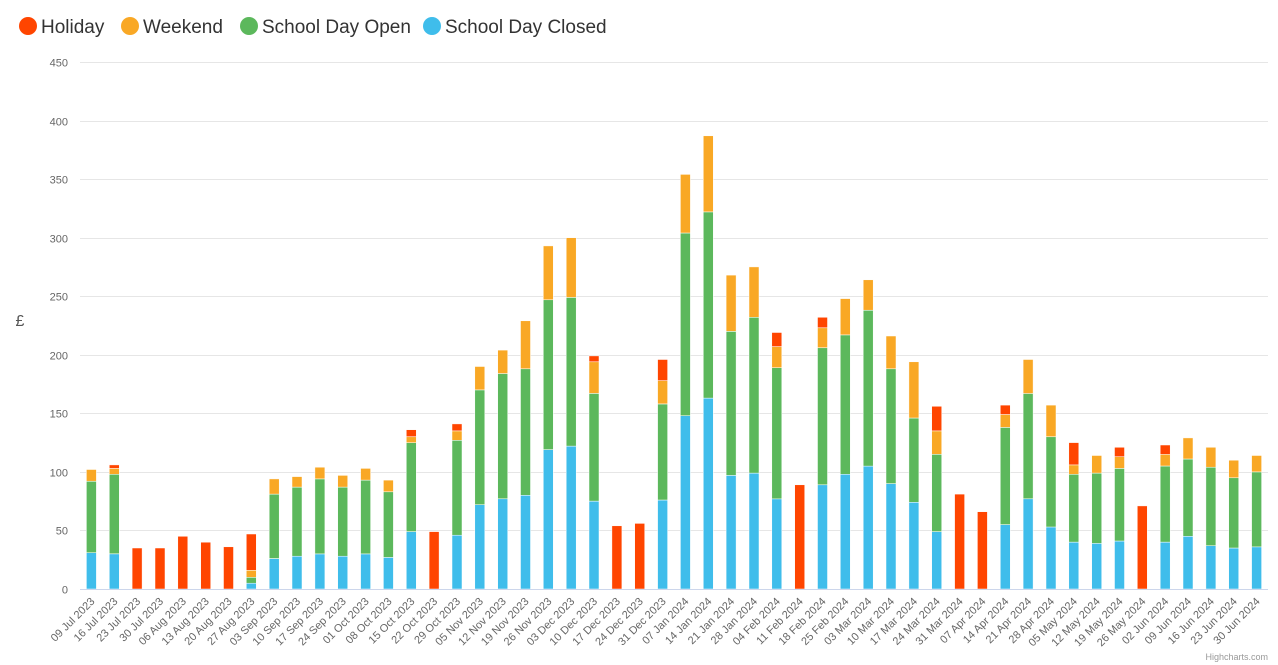  What do you see at coordinates (172, 27) in the screenshot?
I see `legend-item-weekend: Weekend` at bounding box center [172, 27].